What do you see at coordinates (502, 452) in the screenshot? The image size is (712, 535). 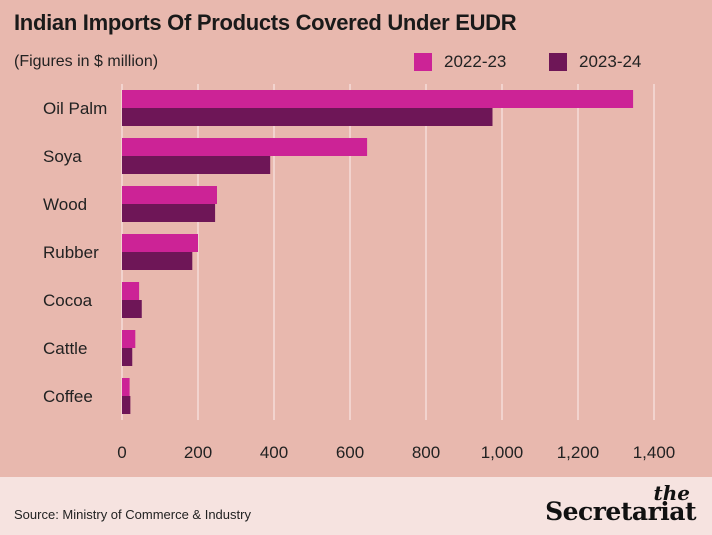 I see `x-tick-label: 1,000` at bounding box center [502, 452].